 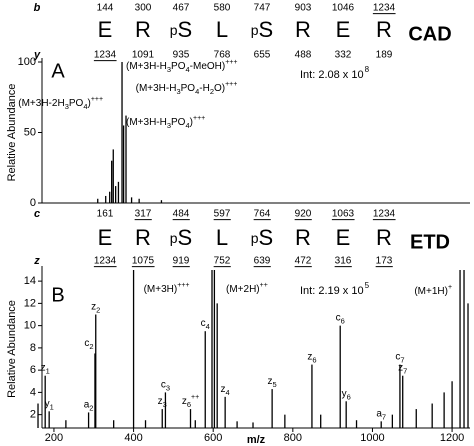 I want to click on panel-letter: B, so click(x=57, y=295).